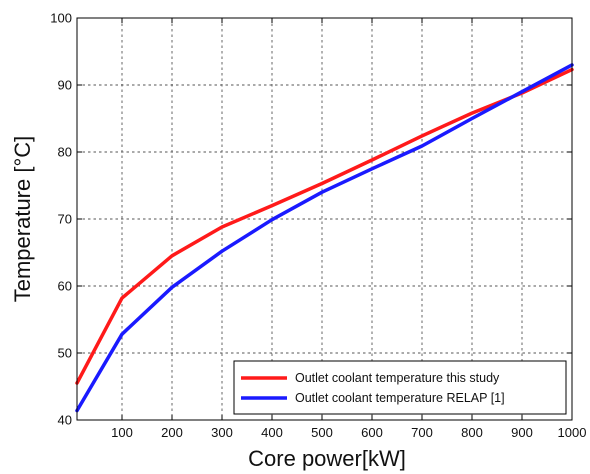  I want to click on legend-label-this-study: Outlet coolant temperature this study, so click(397, 378).